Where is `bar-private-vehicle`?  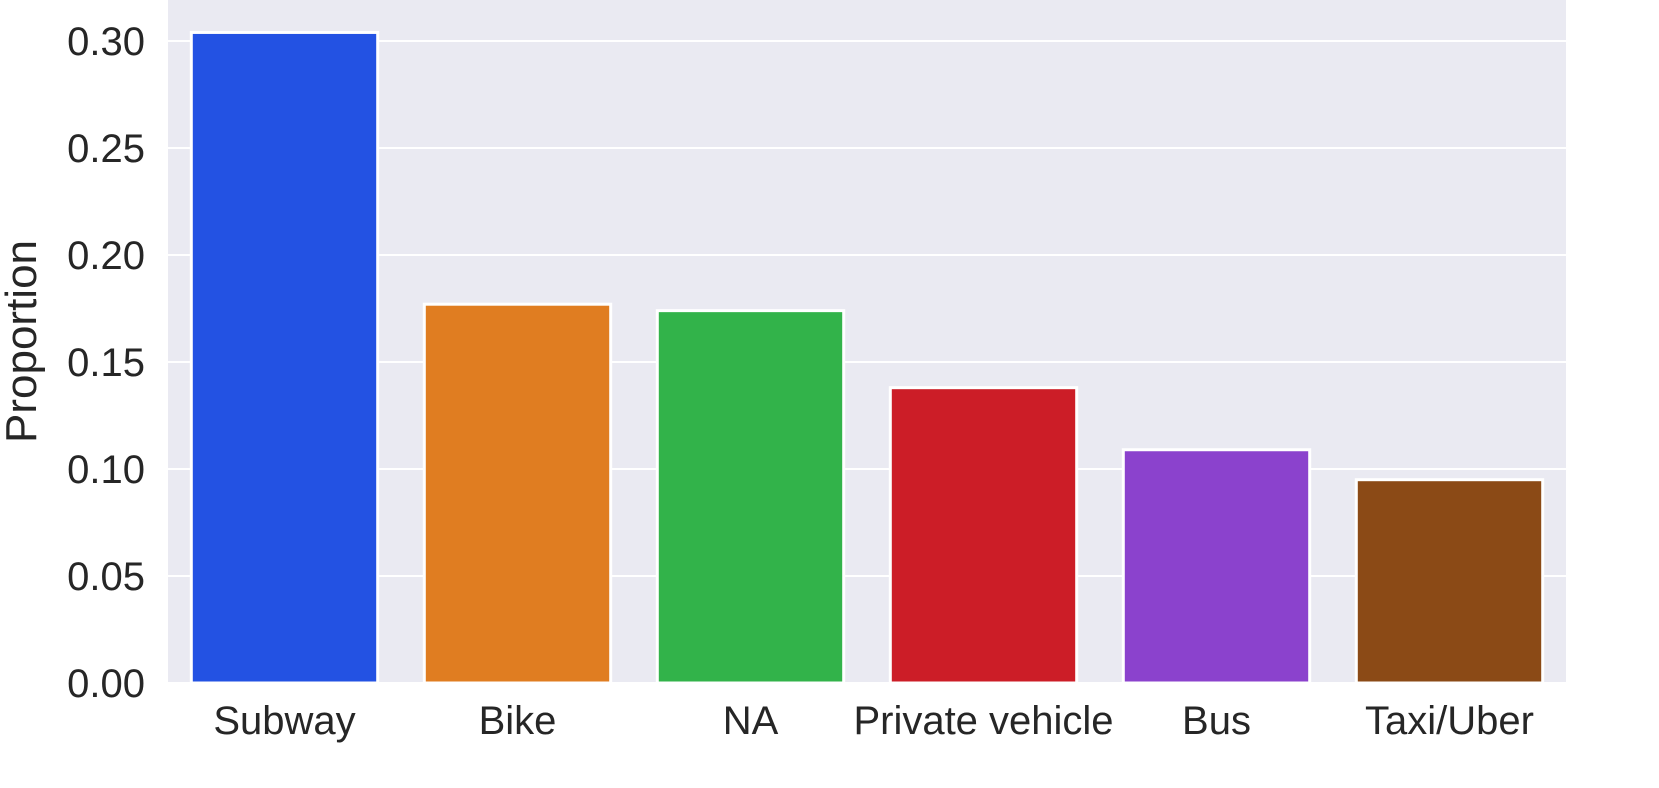 bar-private-vehicle is located at coordinates (983, 535).